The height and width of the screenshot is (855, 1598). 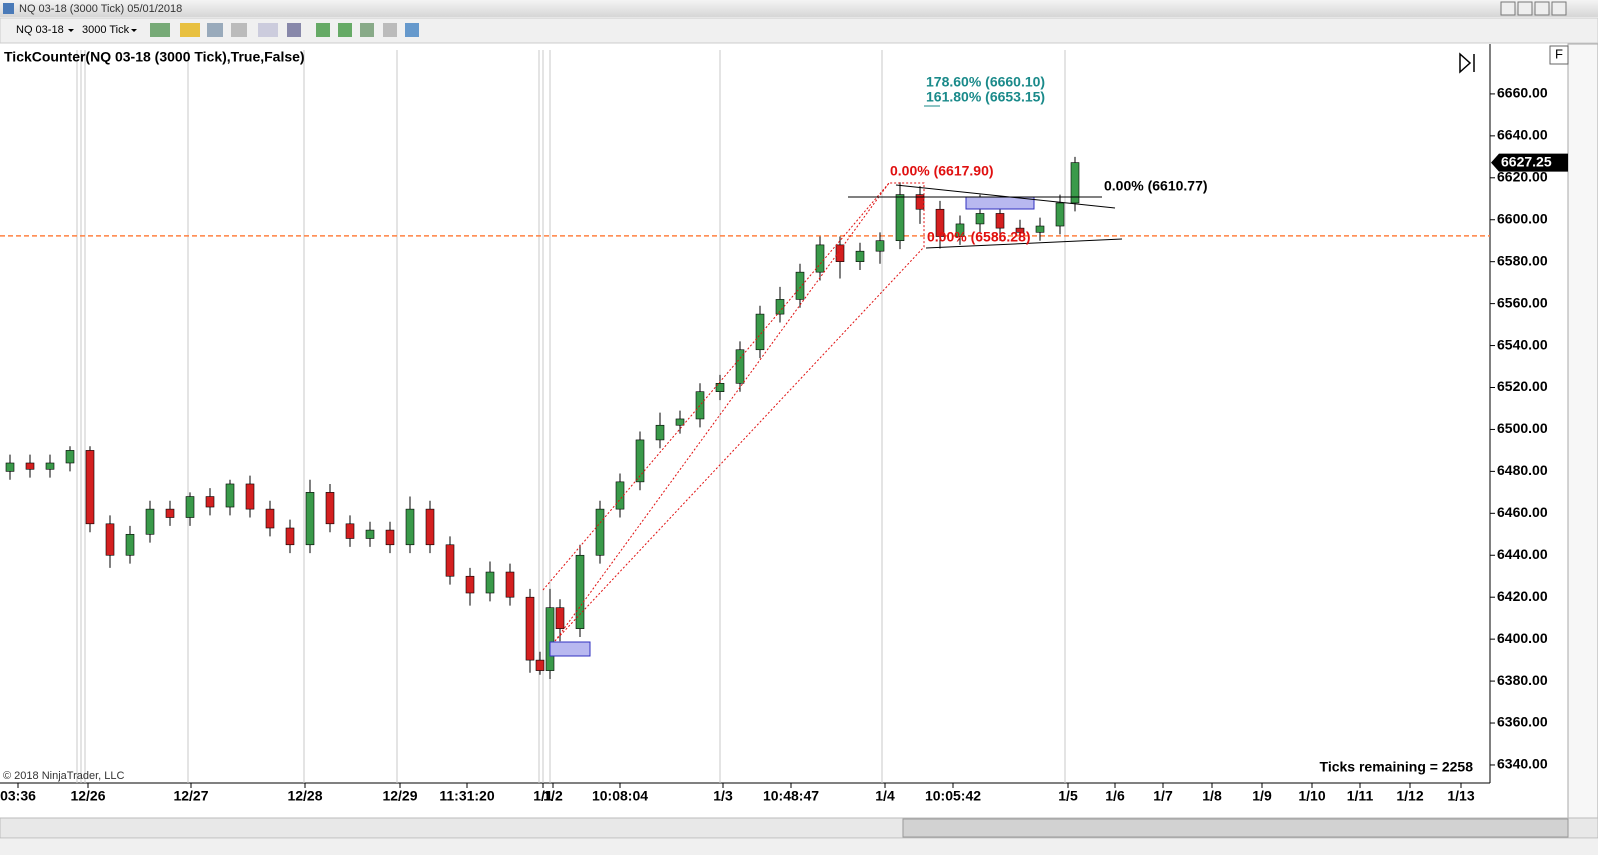 I want to click on y-tick-label: 6500.00, so click(x=1522, y=428).